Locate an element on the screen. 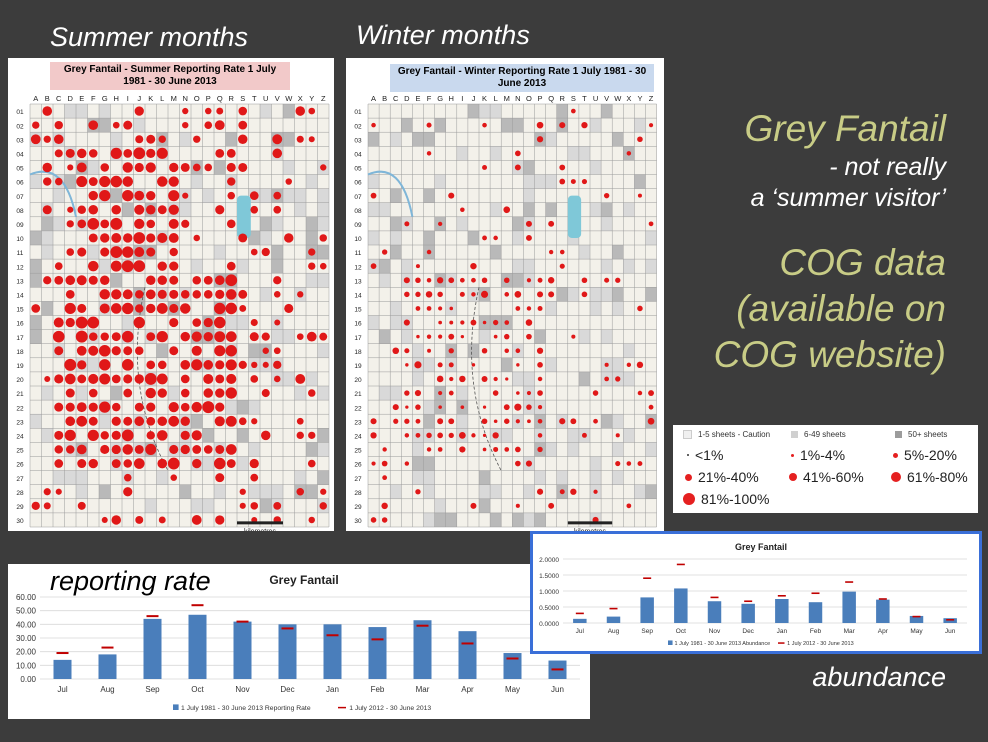 The image size is (988, 742). map-row-label: 10 is located at coordinates (358, 239).